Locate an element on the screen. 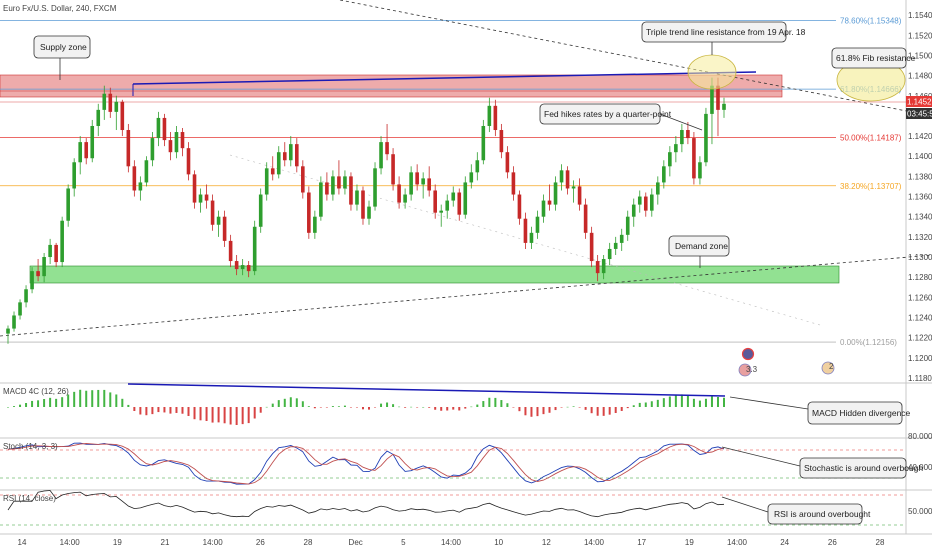  fib-label-4: 0.00%(1.12156) is located at coordinates (868, 342).